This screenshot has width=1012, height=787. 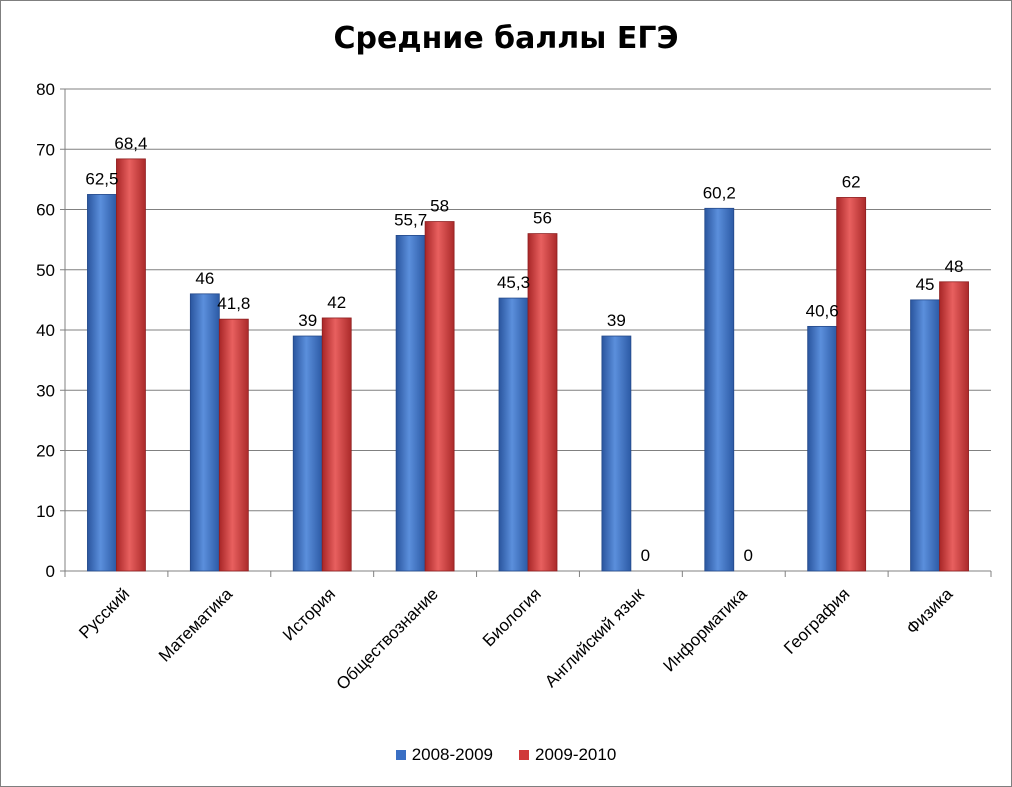 What do you see at coordinates (45, 149) in the screenshot?
I see `y-tick-label: 70` at bounding box center [45, 149].